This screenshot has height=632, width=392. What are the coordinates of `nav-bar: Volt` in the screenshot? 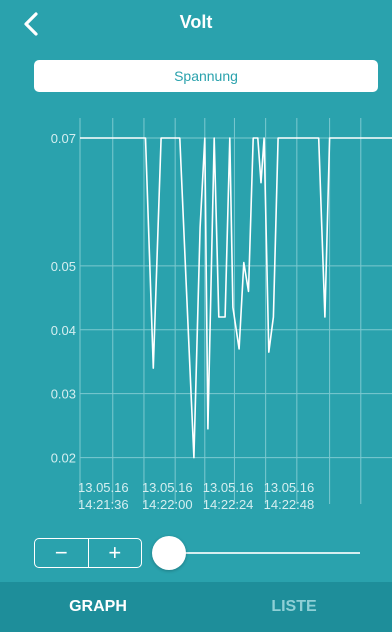 It's located at (196, 24).